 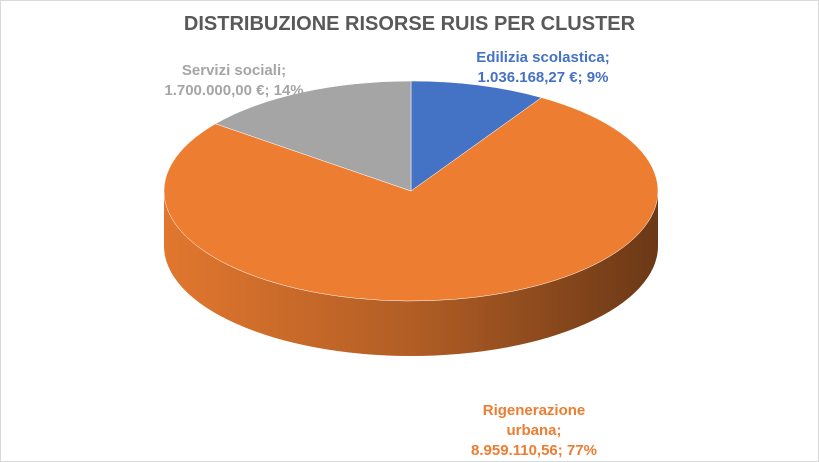 What do you see at coordinates (534, 450) in the screenshot?
I see `value-label: 8.959.110,56; 77%` at bounding box center [534, 450].